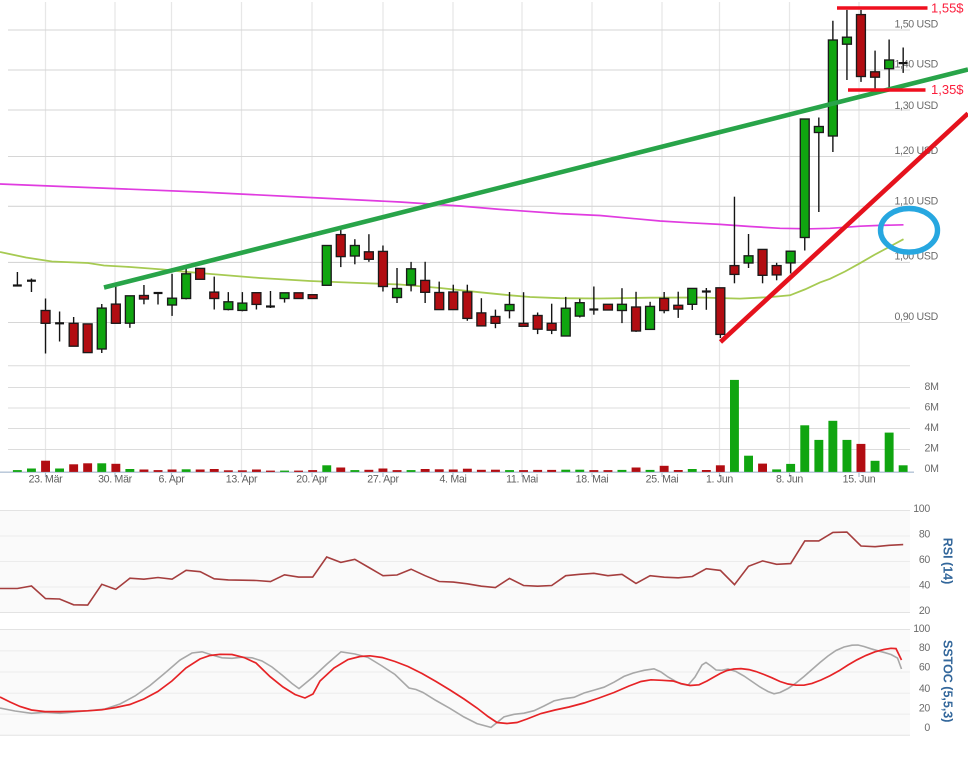 The image size is (968, 770). I want to click on svg-text: 30. Mär, so click(115, 479).